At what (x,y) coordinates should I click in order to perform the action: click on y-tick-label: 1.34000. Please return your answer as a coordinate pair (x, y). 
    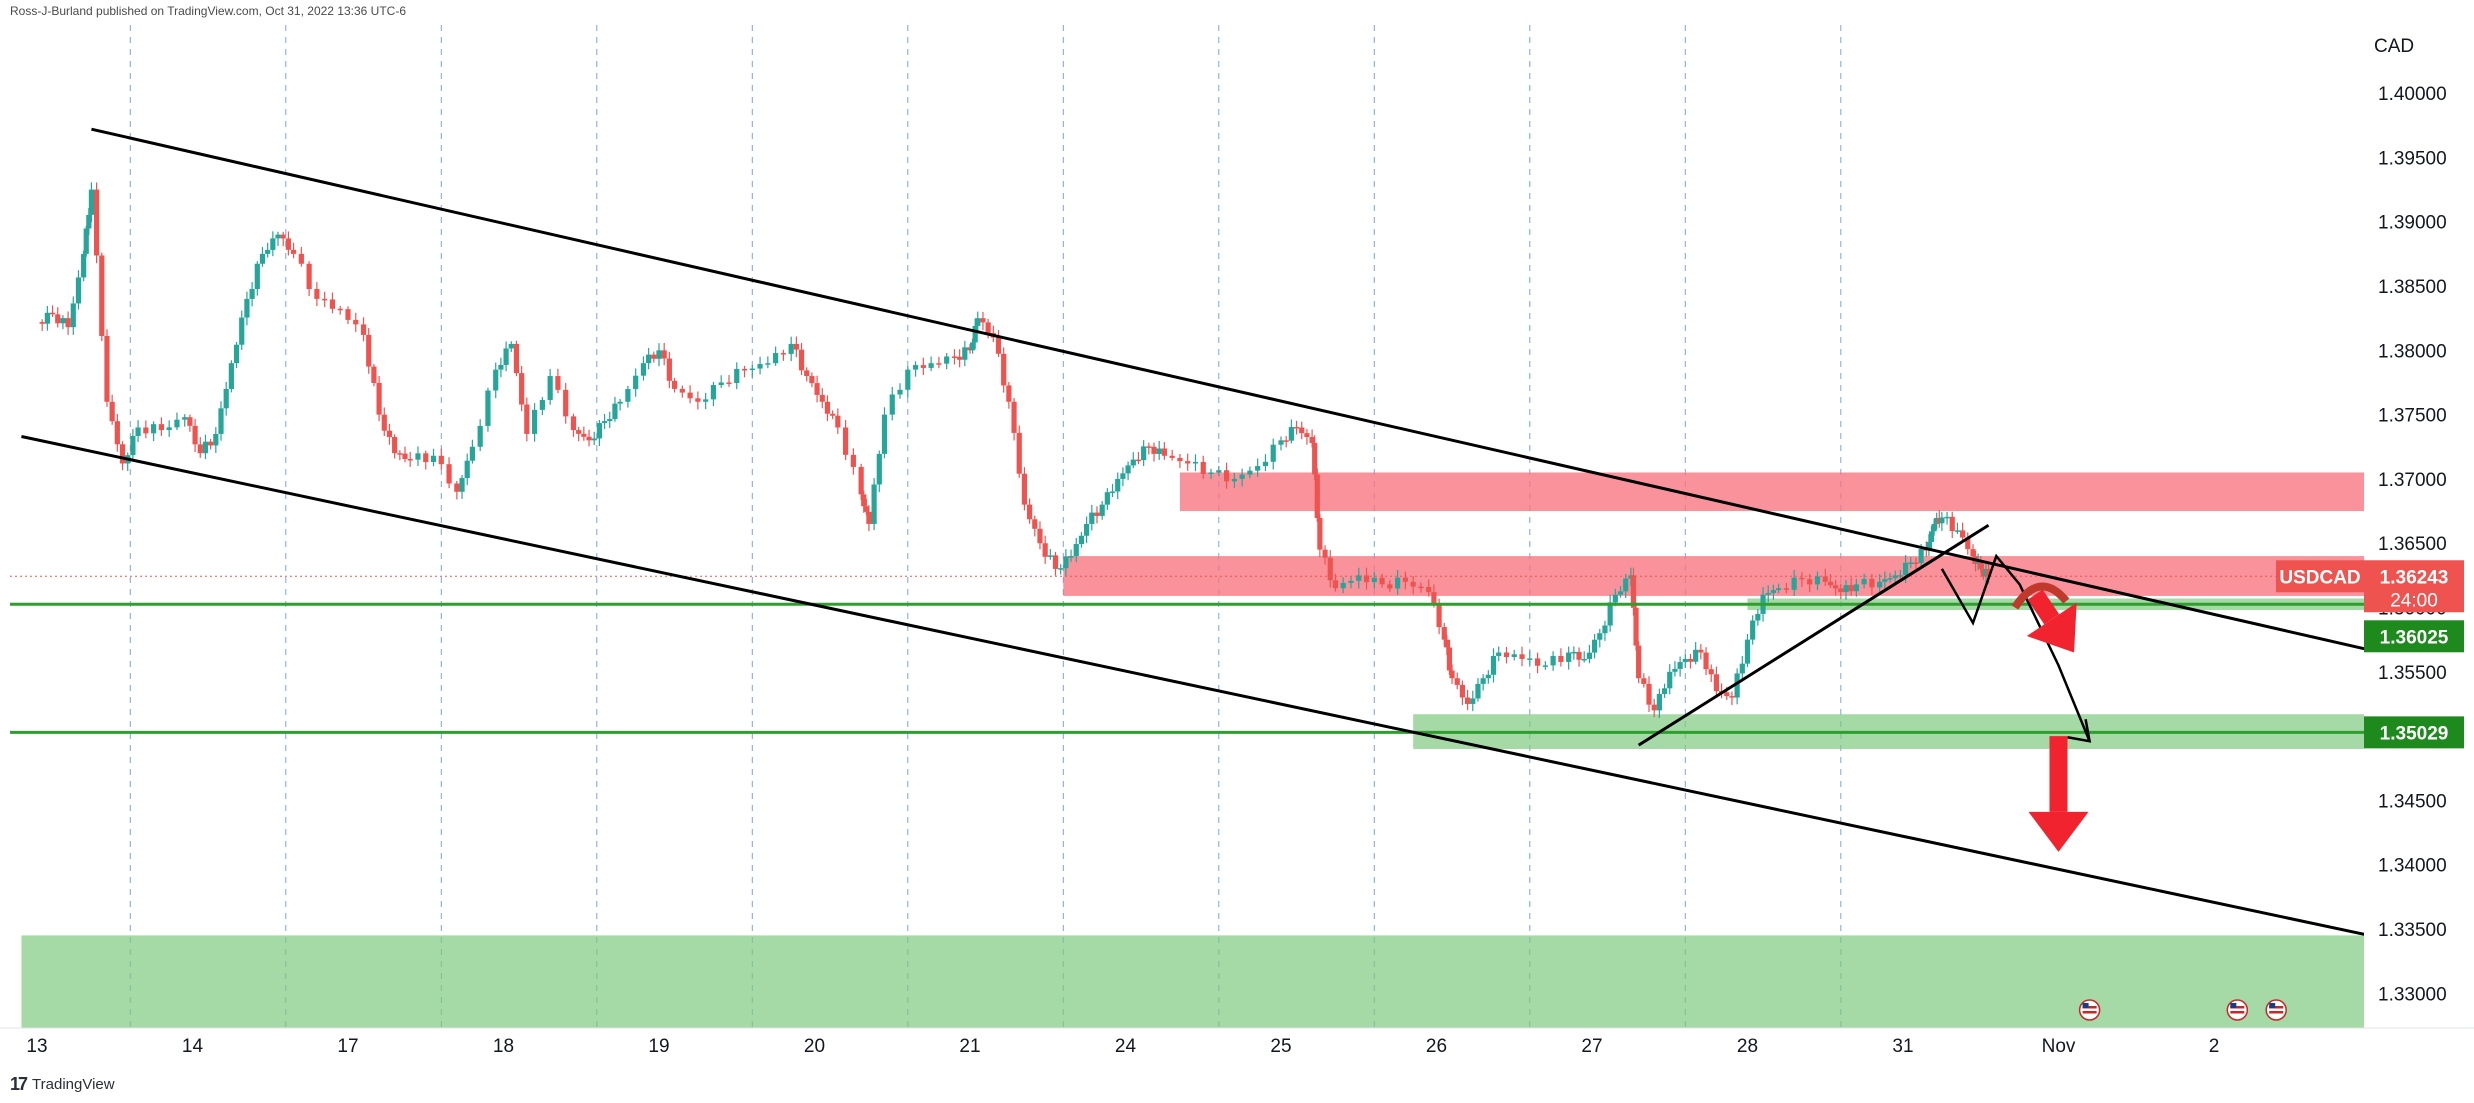
    Looking at the image, I should click on (2412, 866).